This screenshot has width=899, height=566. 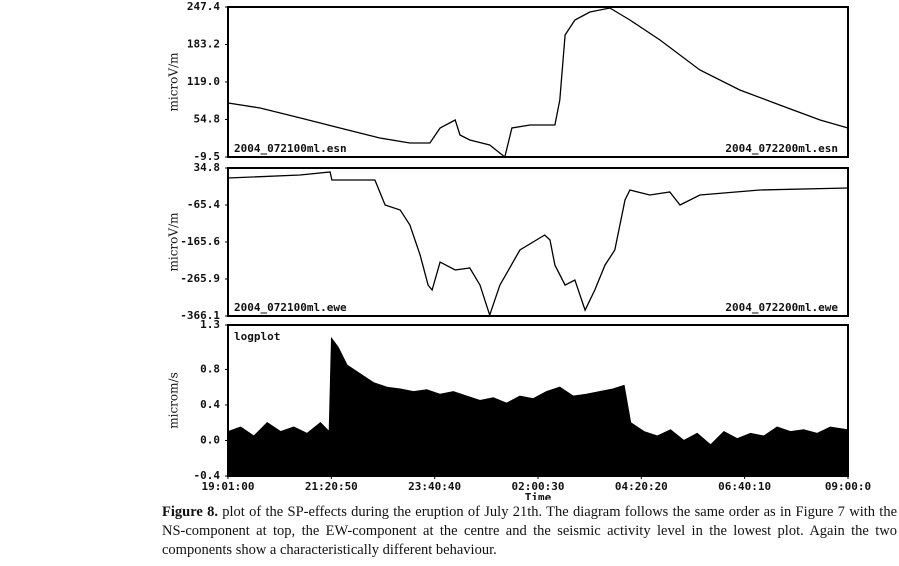 I want to click on x-tick-label: 02:00:30, so click(x=538, y=486).